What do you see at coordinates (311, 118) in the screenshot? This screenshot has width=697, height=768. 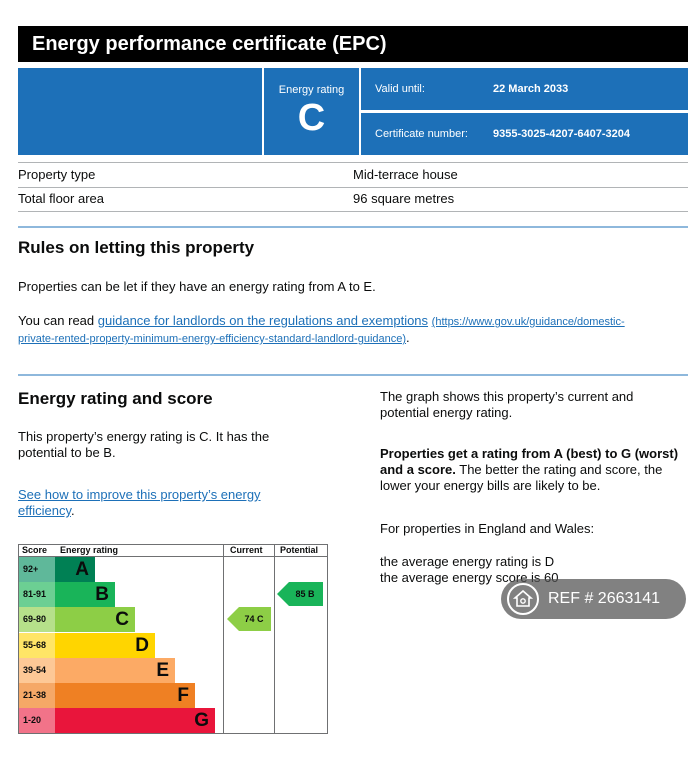 I see `energy-rating-letter: C` at bounding box center [311, 118].